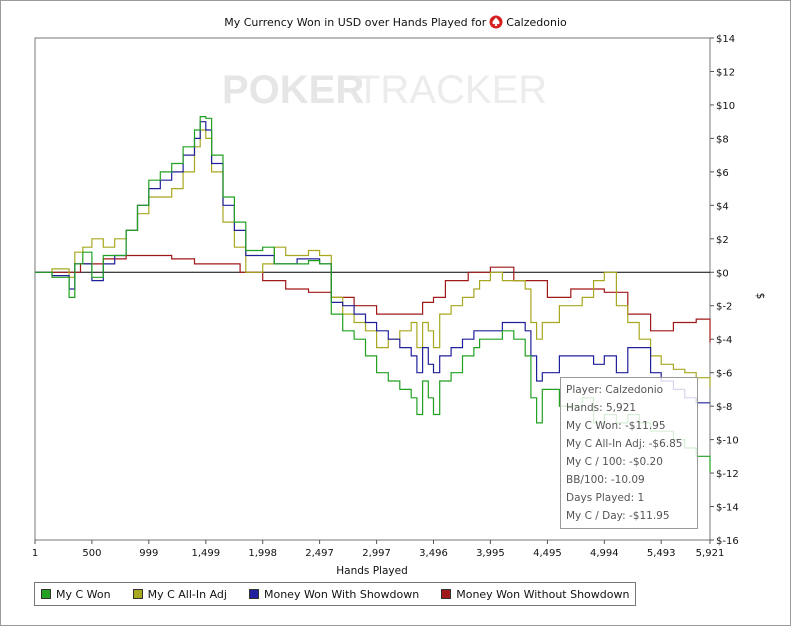 Image resolution: width=791 pixels, height=626 pixels. I want to click on y-tick-label: $-4, so click(724, 340).